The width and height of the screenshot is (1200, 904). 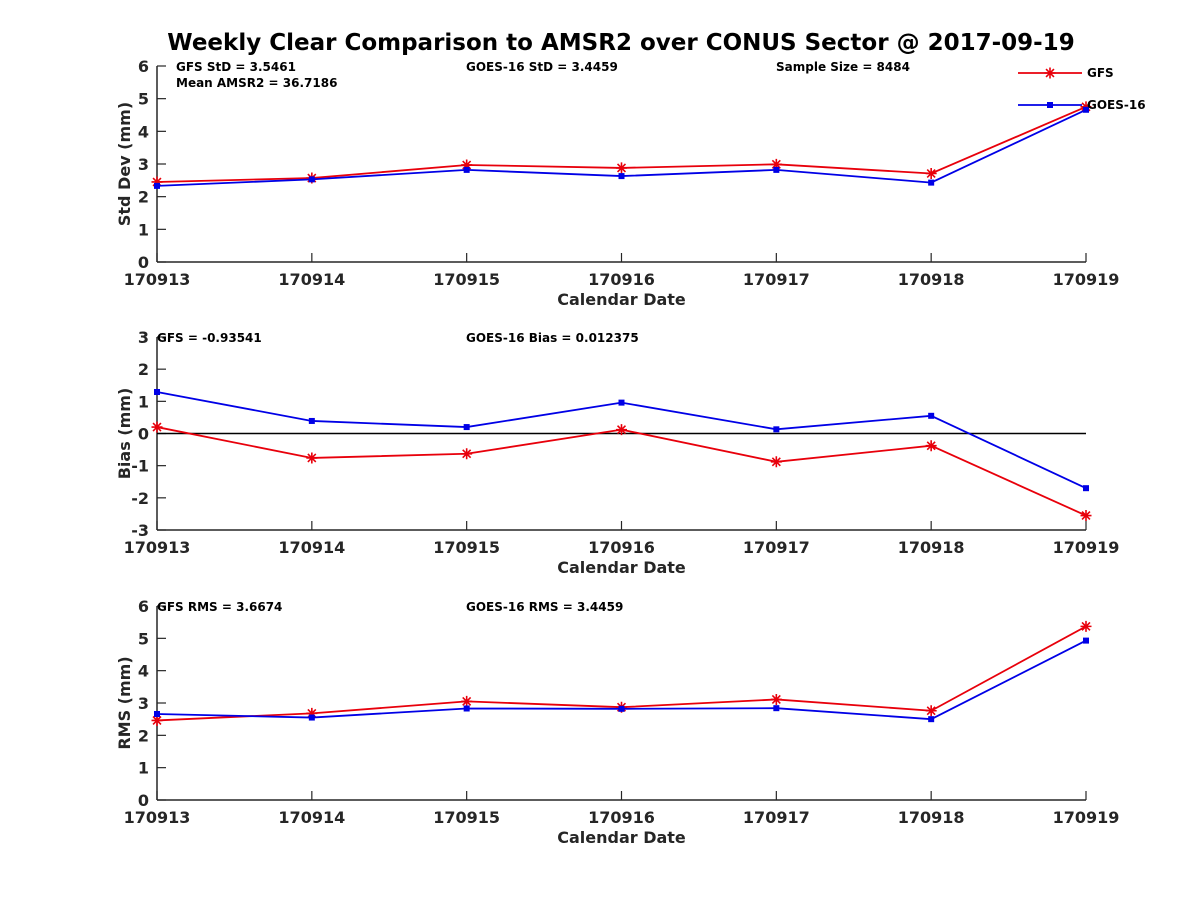 What do you see at coordinates (843, 67) in the screenshot?
I see `panel1-annotation: Sample Size = 8484` at bounding box center [843, 67].